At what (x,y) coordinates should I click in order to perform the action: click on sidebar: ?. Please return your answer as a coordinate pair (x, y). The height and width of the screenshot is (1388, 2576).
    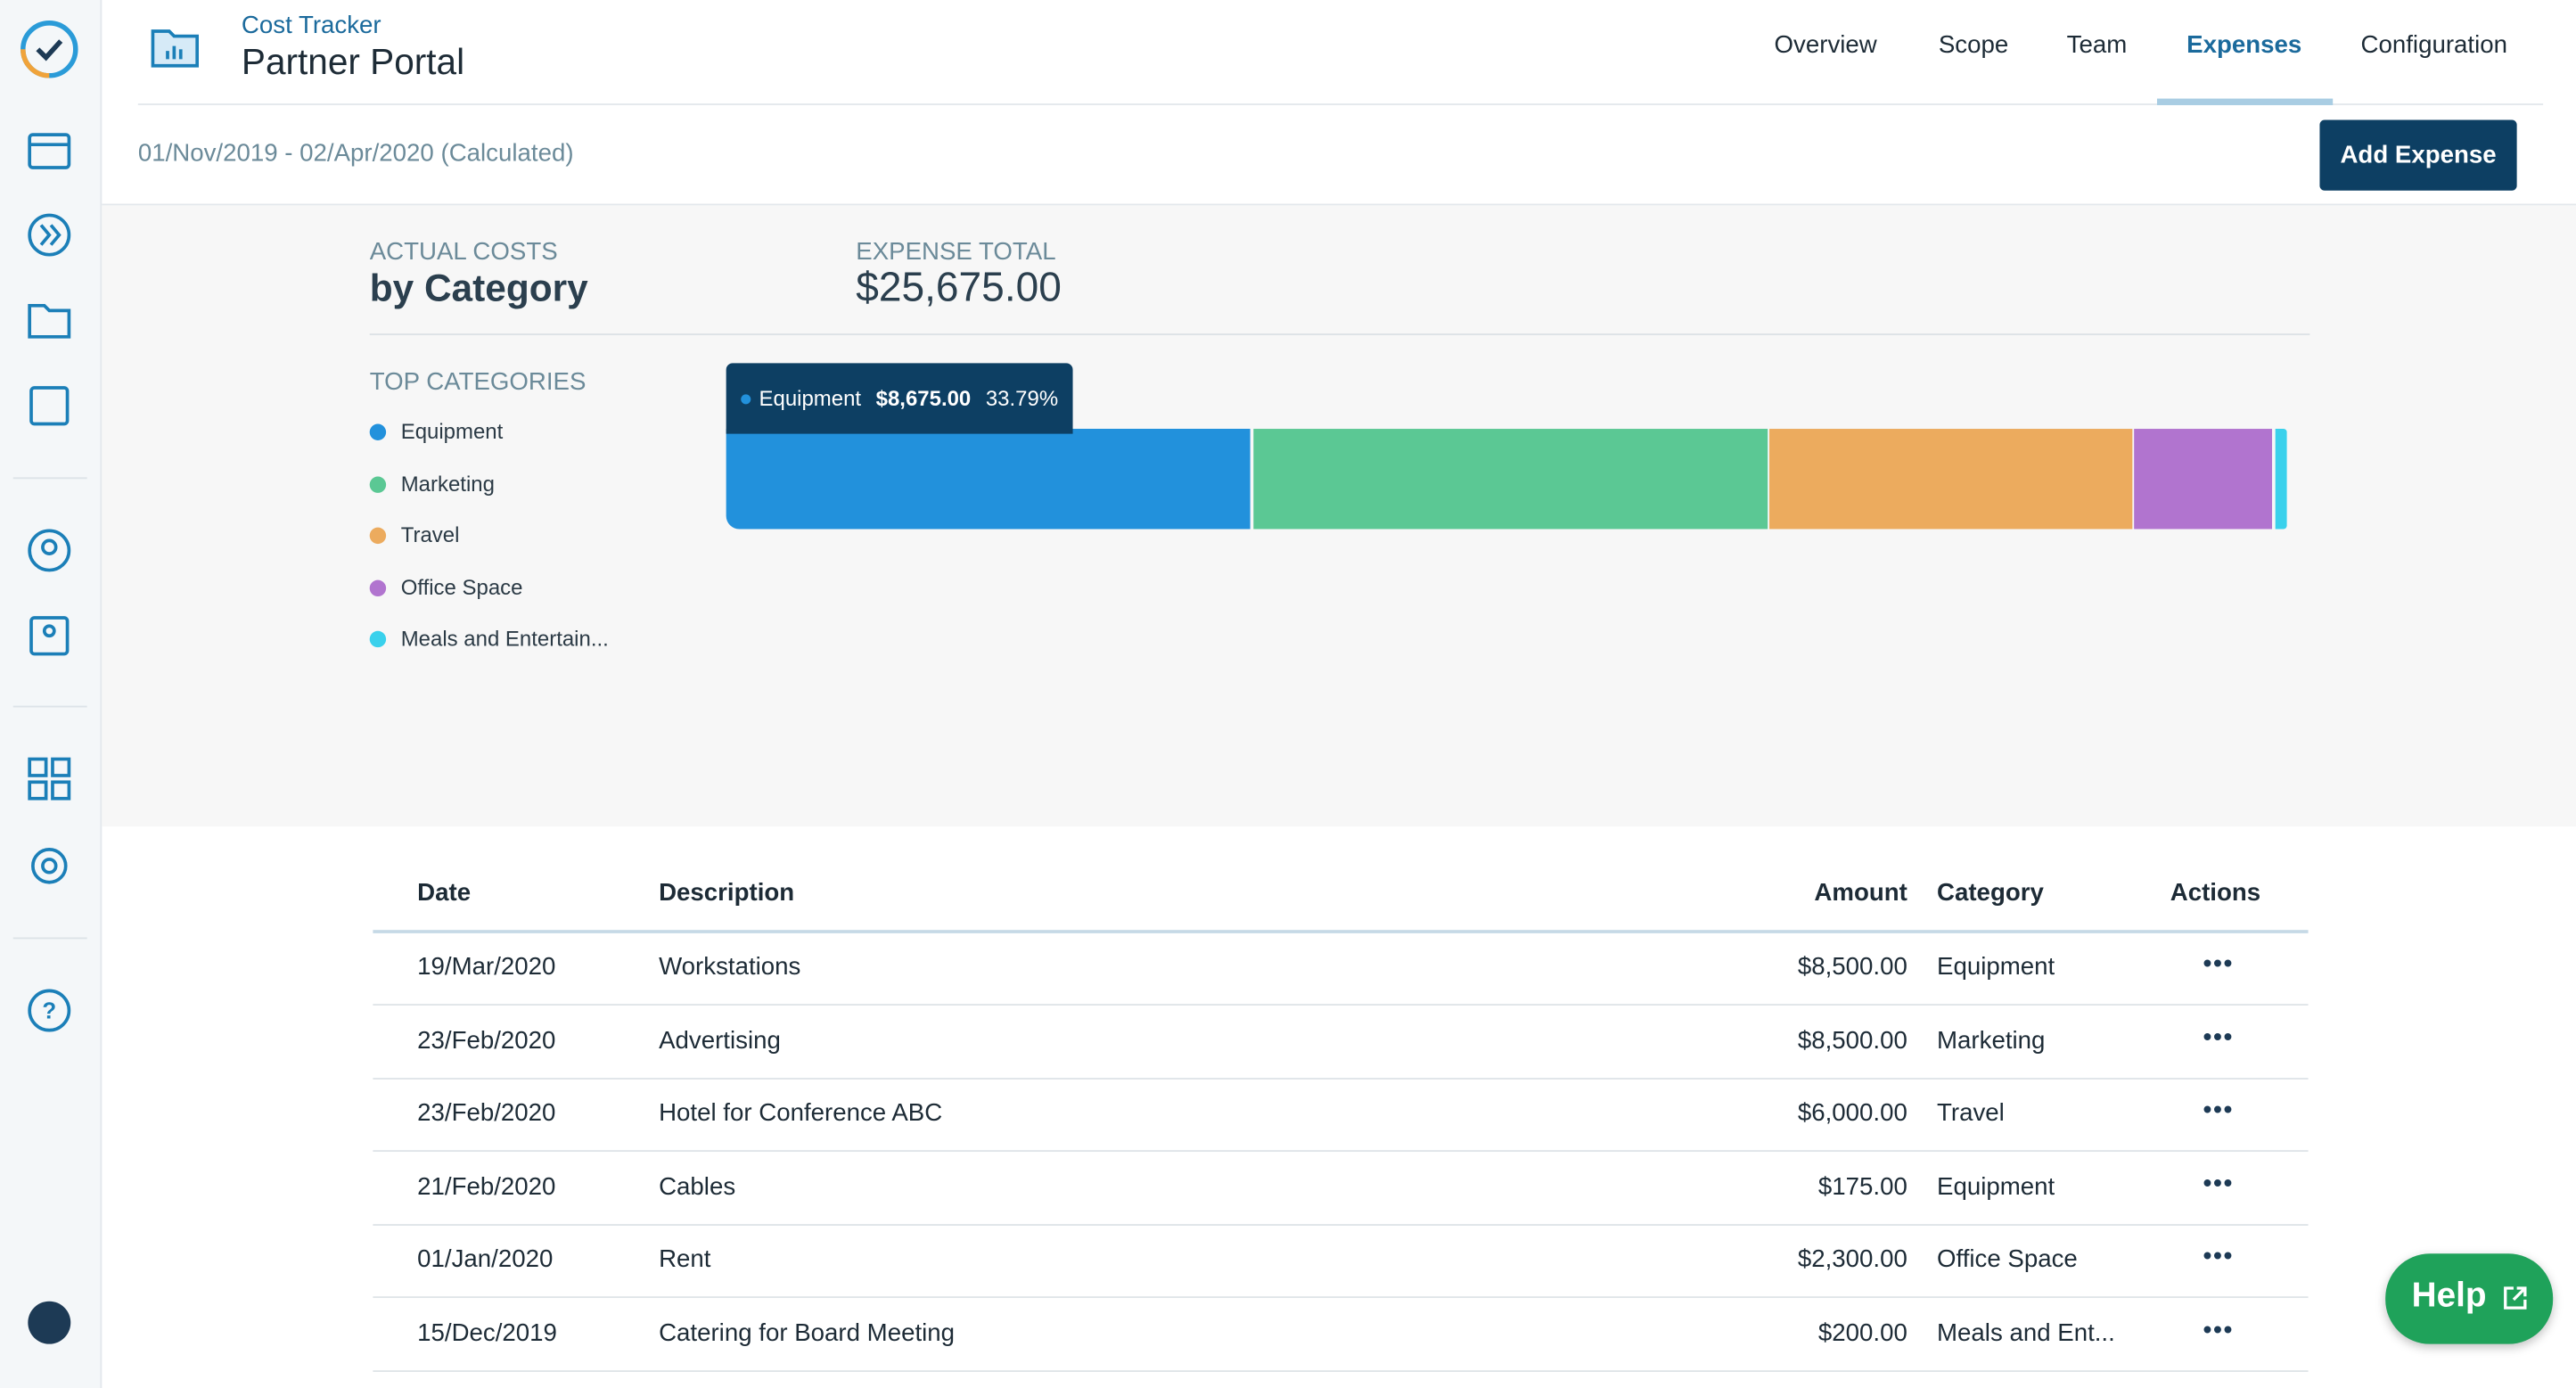
    Looking at the image, I should click on (51, 694).